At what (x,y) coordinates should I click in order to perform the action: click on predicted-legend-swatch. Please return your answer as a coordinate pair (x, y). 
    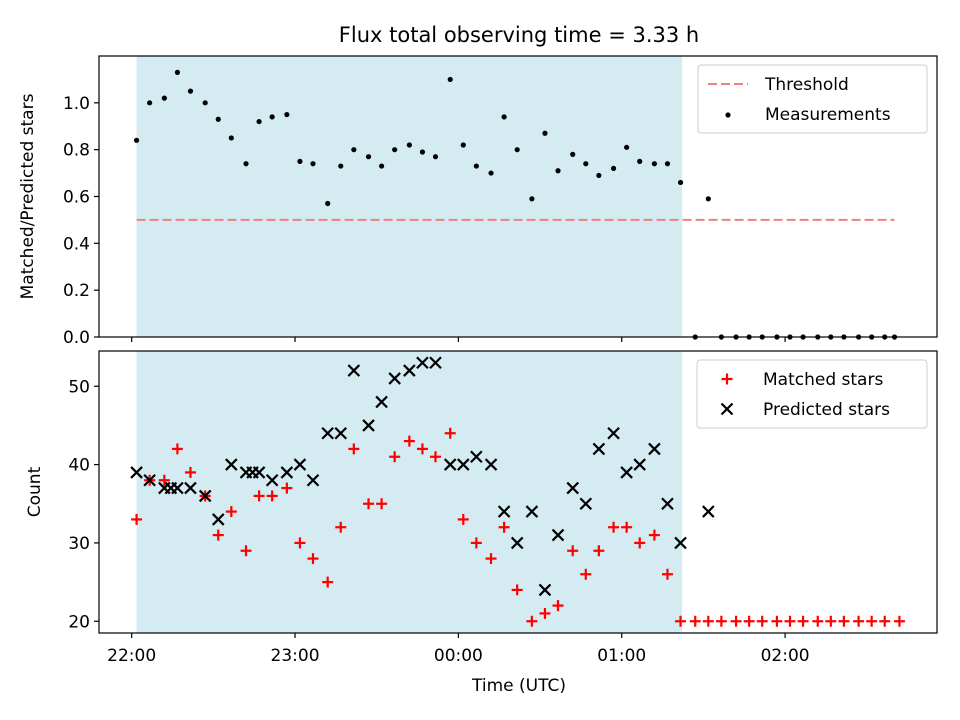
    Looking at the image, I should click on (727, 409).